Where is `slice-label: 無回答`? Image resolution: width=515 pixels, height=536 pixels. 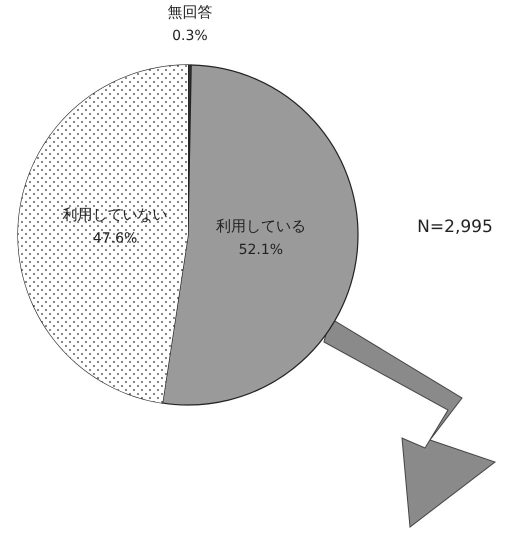
slice-label: 無回答 is located at coordinates (189, 12).